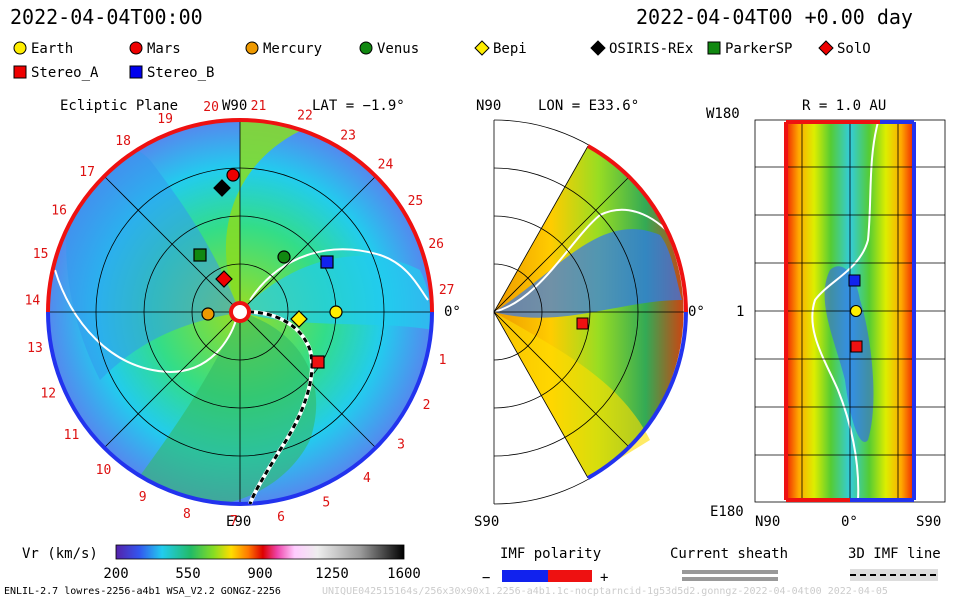 The height and width of the screenshot is (600, 960). What do you see at coordinates (326, 502) in the screenshot?
I see `carrington-label: 5` at bounding box center [326, 502].